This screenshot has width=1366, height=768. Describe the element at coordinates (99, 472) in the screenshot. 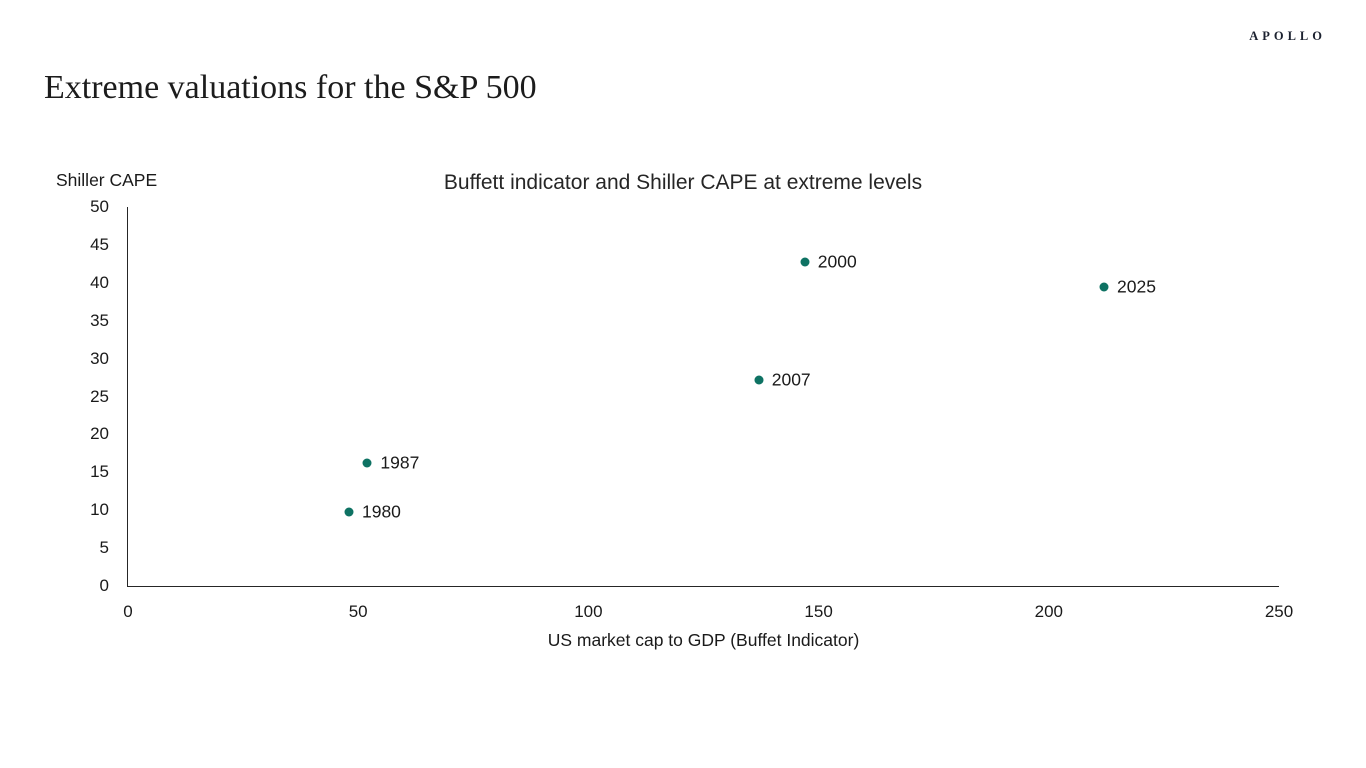

I see `y-tick-label: 15` at that location.